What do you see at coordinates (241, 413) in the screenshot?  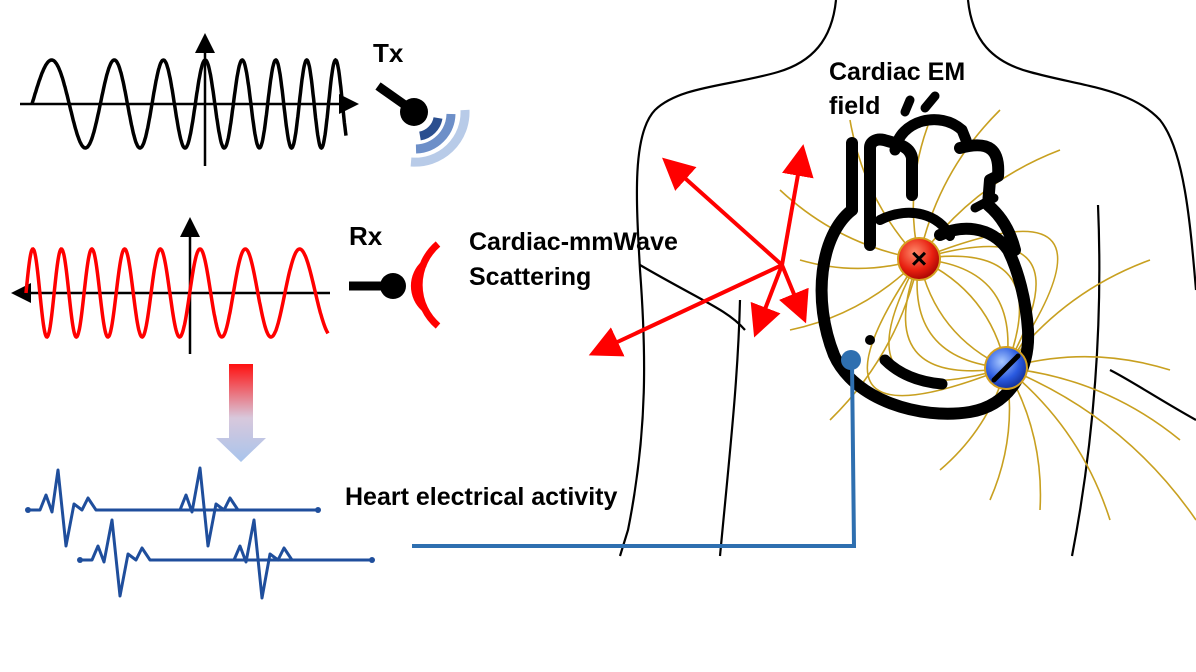 I see `conversion-arrow` at bounding box center [241, 413].